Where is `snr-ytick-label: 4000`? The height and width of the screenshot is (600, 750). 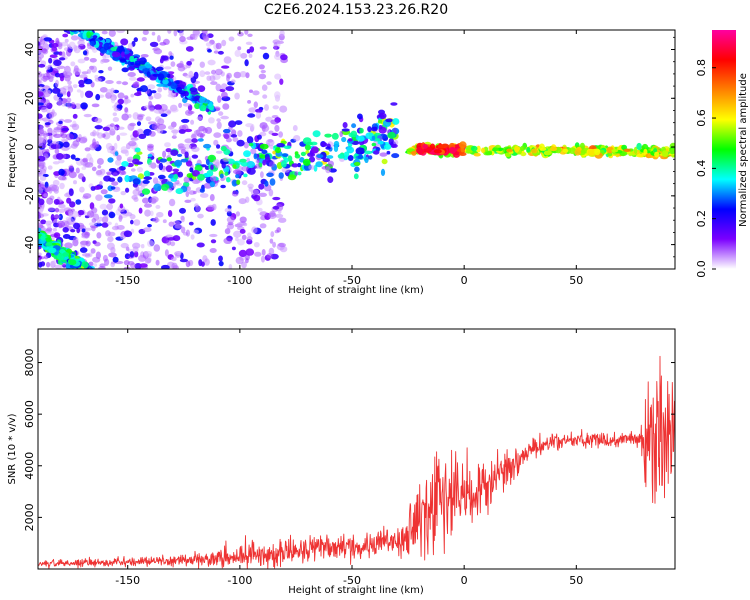
snr-ytick-label: 4000 is located at coordinates (29, 466).